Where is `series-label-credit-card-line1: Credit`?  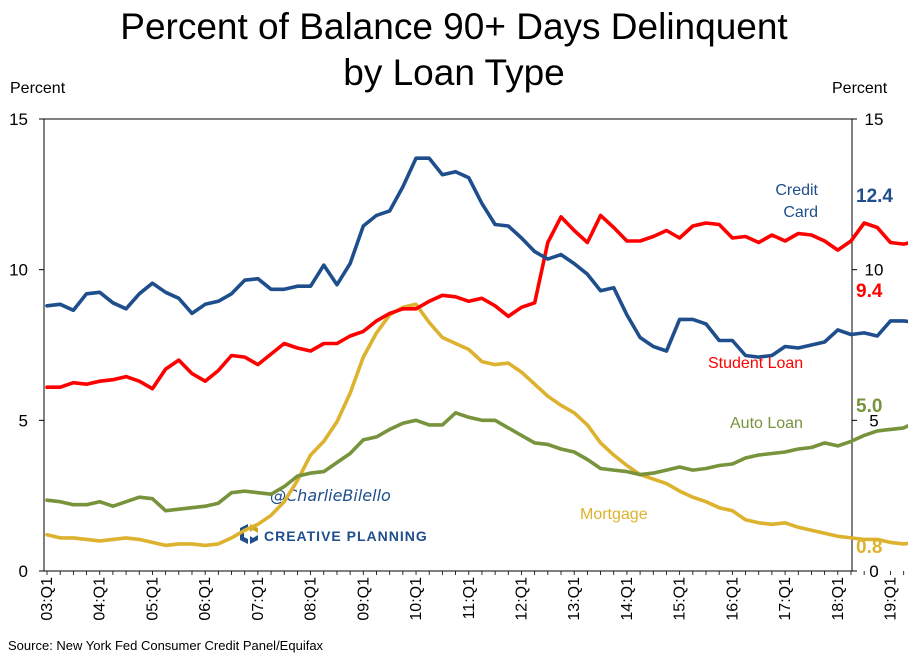 series-label-credit-card-line1: Credit is located at coordinates (796, 190).